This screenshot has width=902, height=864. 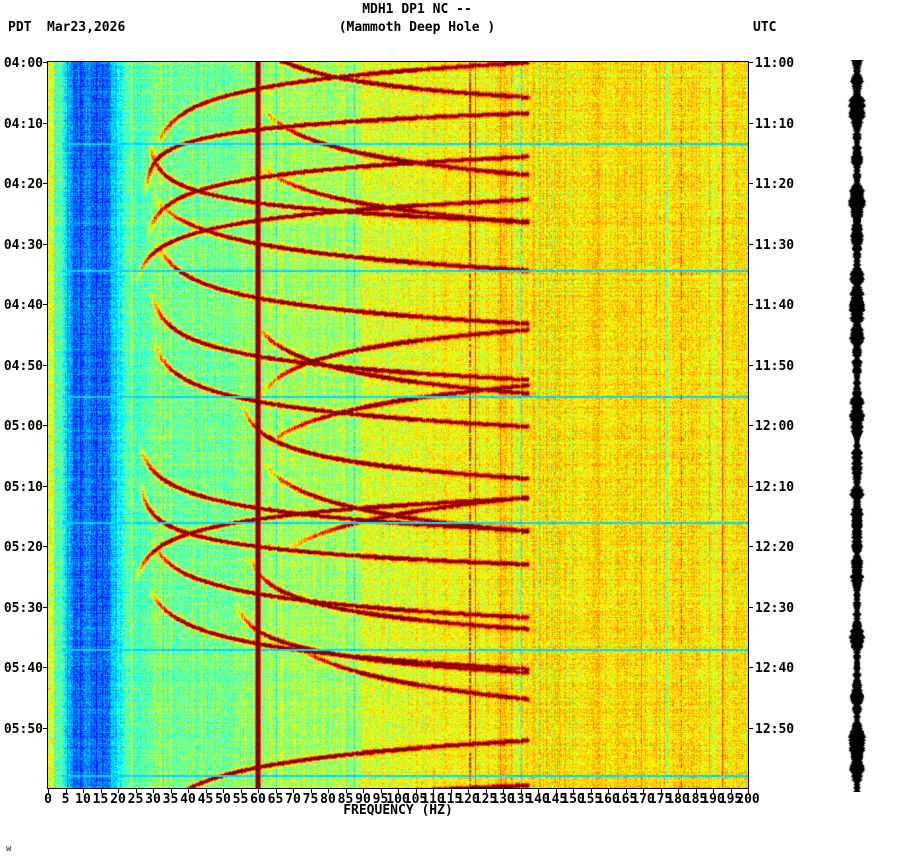 What do you see at coordinates (775, 729) in the screenshot?
I see `right-time-label: 12:50` at bounding box center [775, 729].